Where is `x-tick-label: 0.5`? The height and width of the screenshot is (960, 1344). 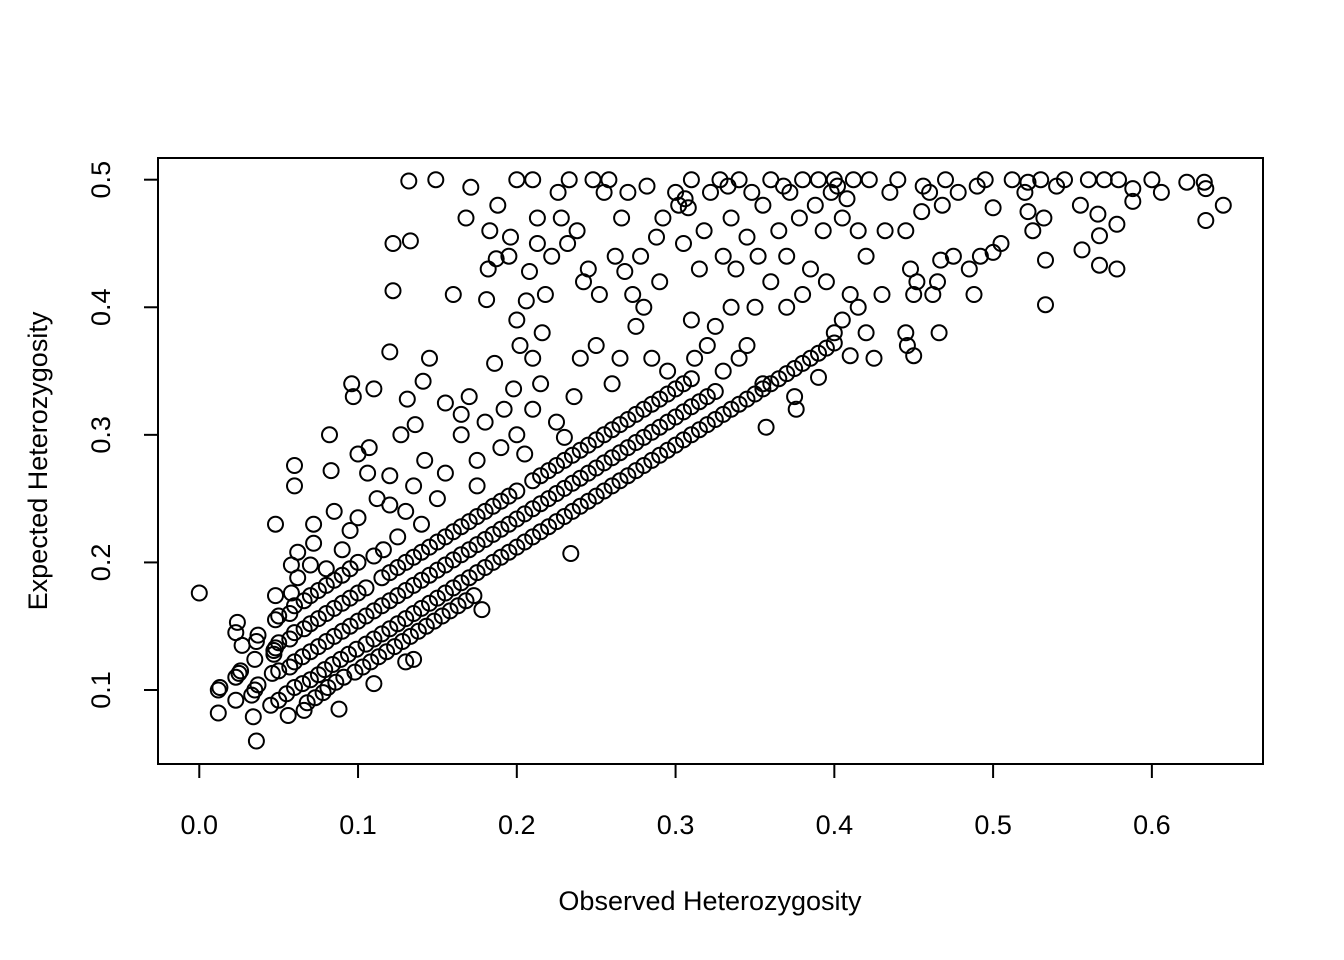
x-tick-label: 0.5 is located at coordinates (993, 825).